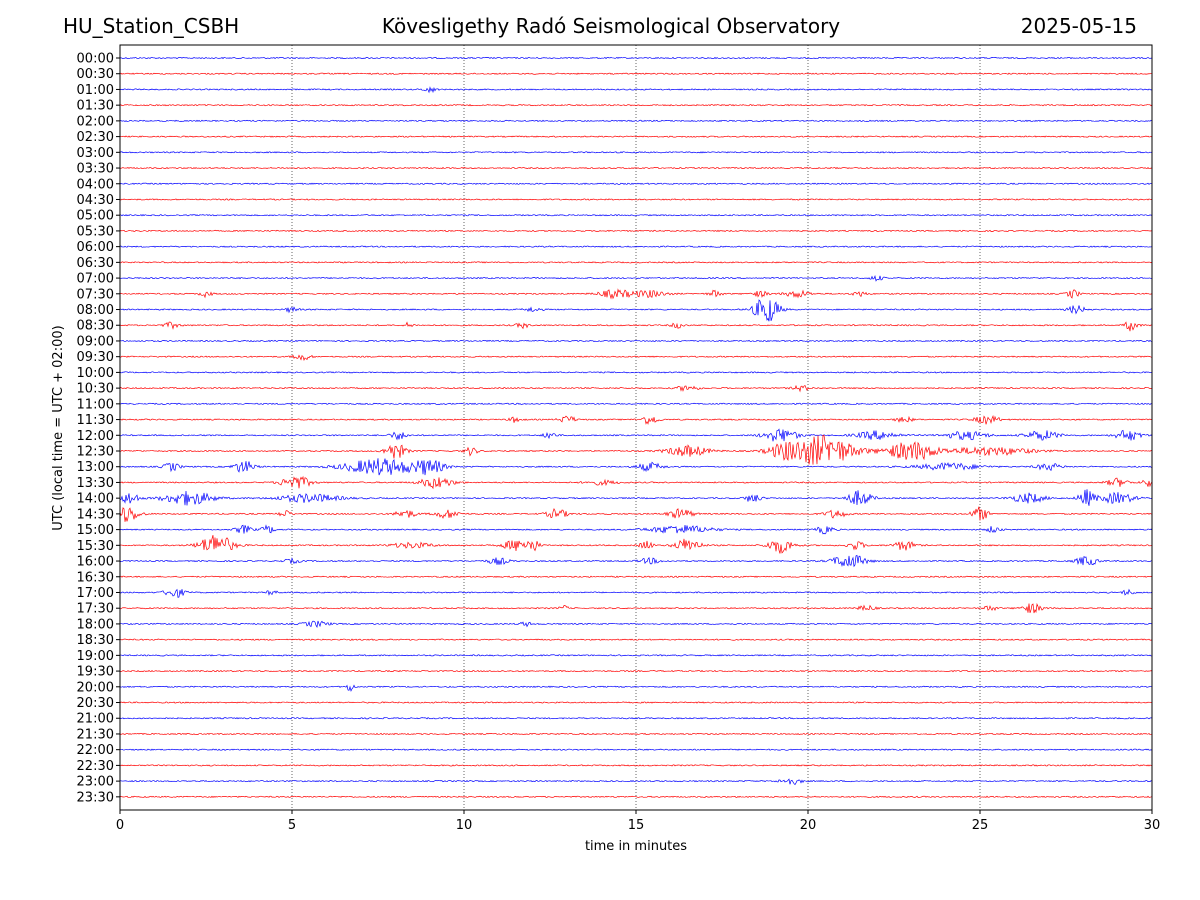  I want to click on y-tick-label: 00:00, so click(95, 59).